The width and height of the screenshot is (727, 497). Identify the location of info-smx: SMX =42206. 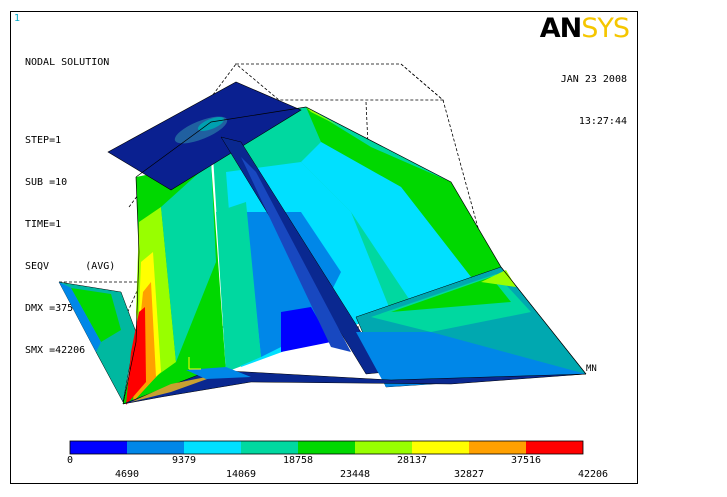
(55, 350).